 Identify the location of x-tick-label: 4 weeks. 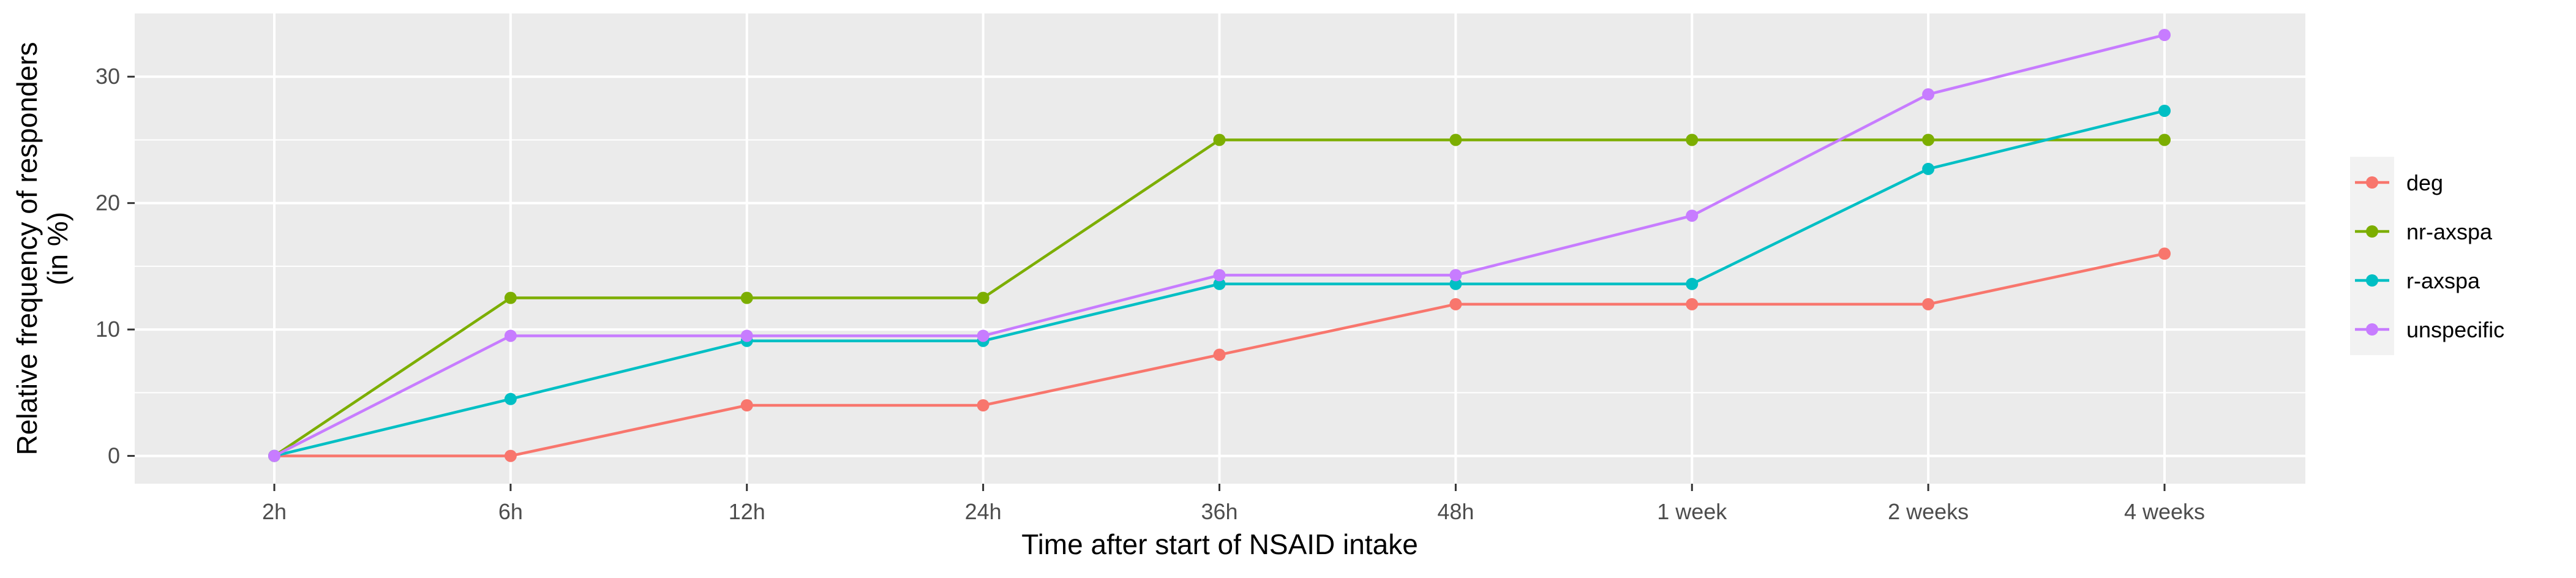
(2164, 511).